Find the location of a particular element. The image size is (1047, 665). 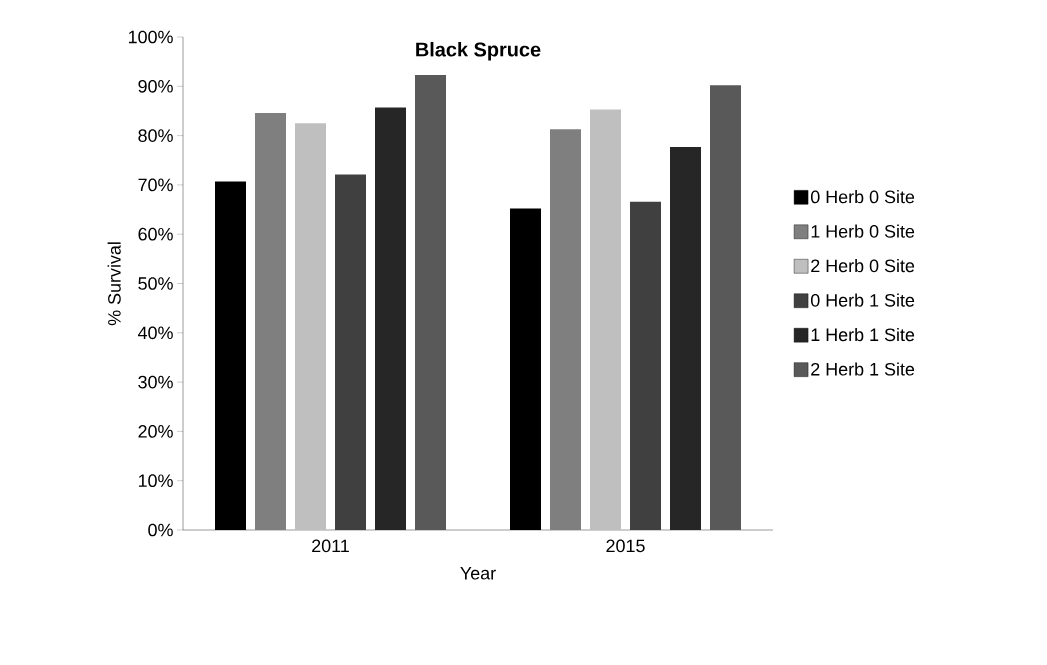

y-tick-label: 0% is located at coordinates (160, 530).